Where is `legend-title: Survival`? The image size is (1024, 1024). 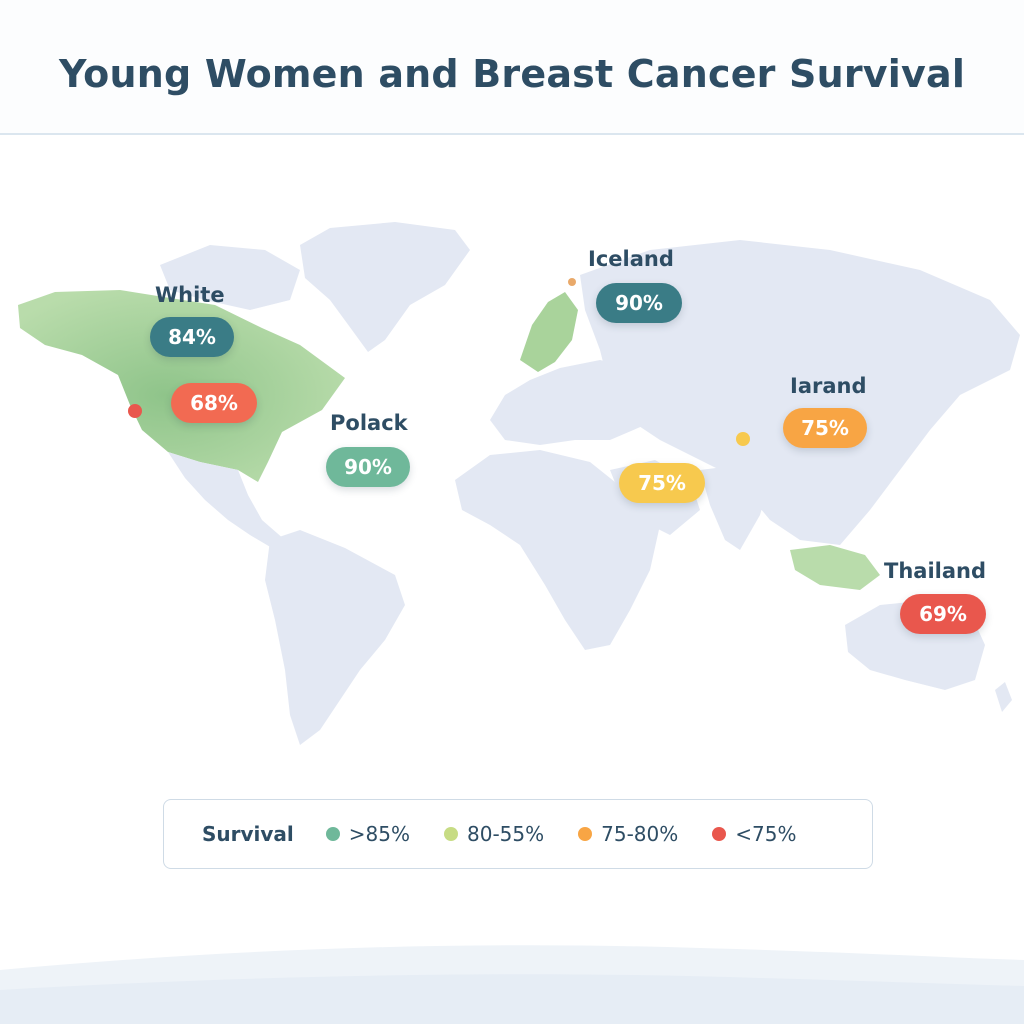
legend-title: Survival is located at coordinates (248, 834).